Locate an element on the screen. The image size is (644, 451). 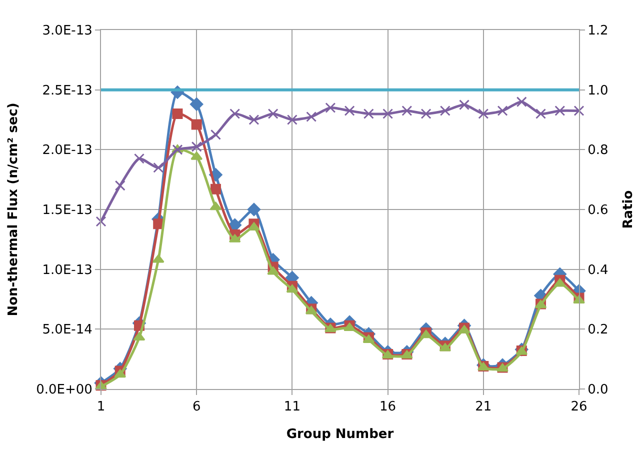
y2-tick-label: 0.0 is located at coordinates (598, 390).